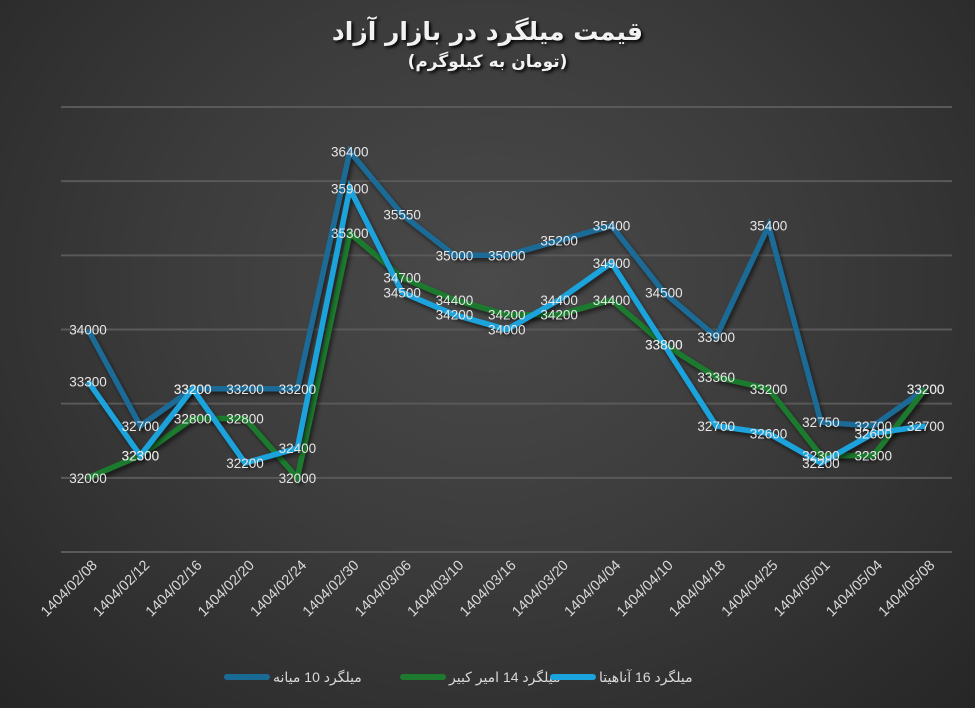  Describe the element at coordinates (402, 278) in the screenshot. I see `data-label: 34700` at that location.